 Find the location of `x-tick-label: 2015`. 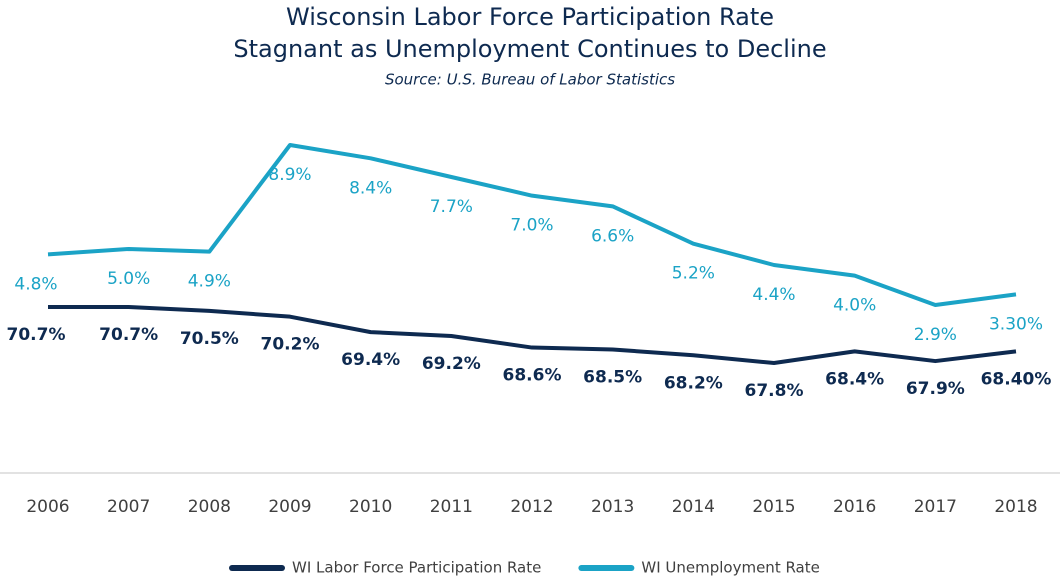

x-tick-label: 2015 is located at coordinates (773, 507).